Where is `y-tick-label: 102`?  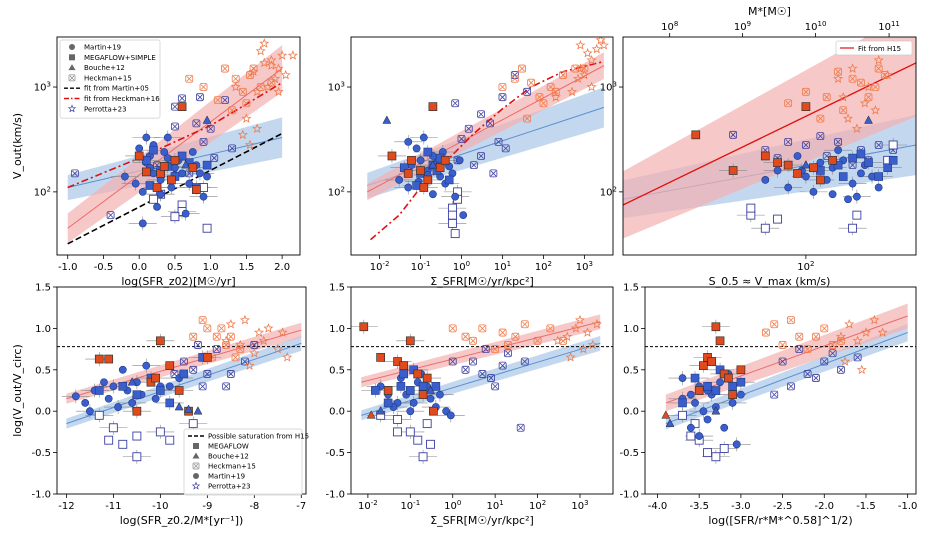
y-tick-label: 102 is located at coordinates (42, 191).